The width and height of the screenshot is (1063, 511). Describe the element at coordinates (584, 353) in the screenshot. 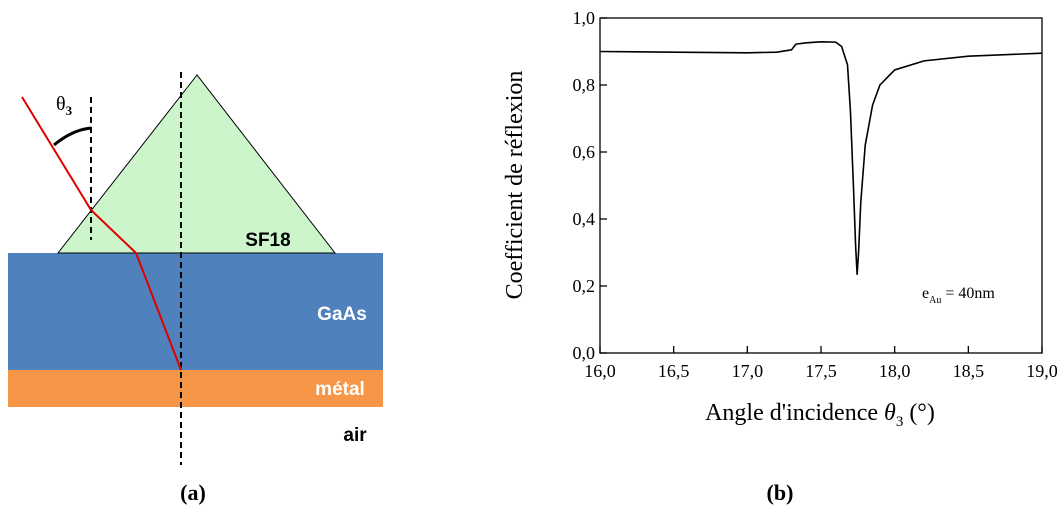

I see `y-tick-label: 0,0` at that location.